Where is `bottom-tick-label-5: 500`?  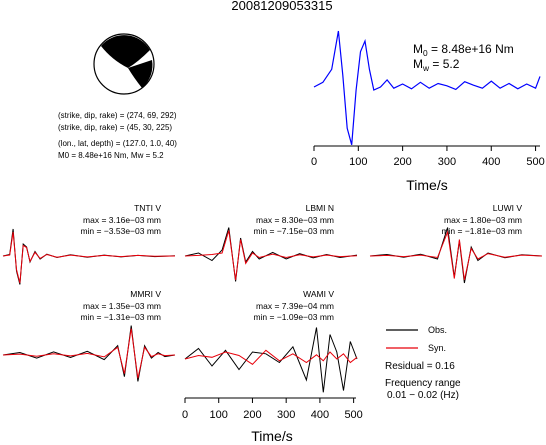
bottom-tick-label-5: 500 is located at coordinates (353, 415).